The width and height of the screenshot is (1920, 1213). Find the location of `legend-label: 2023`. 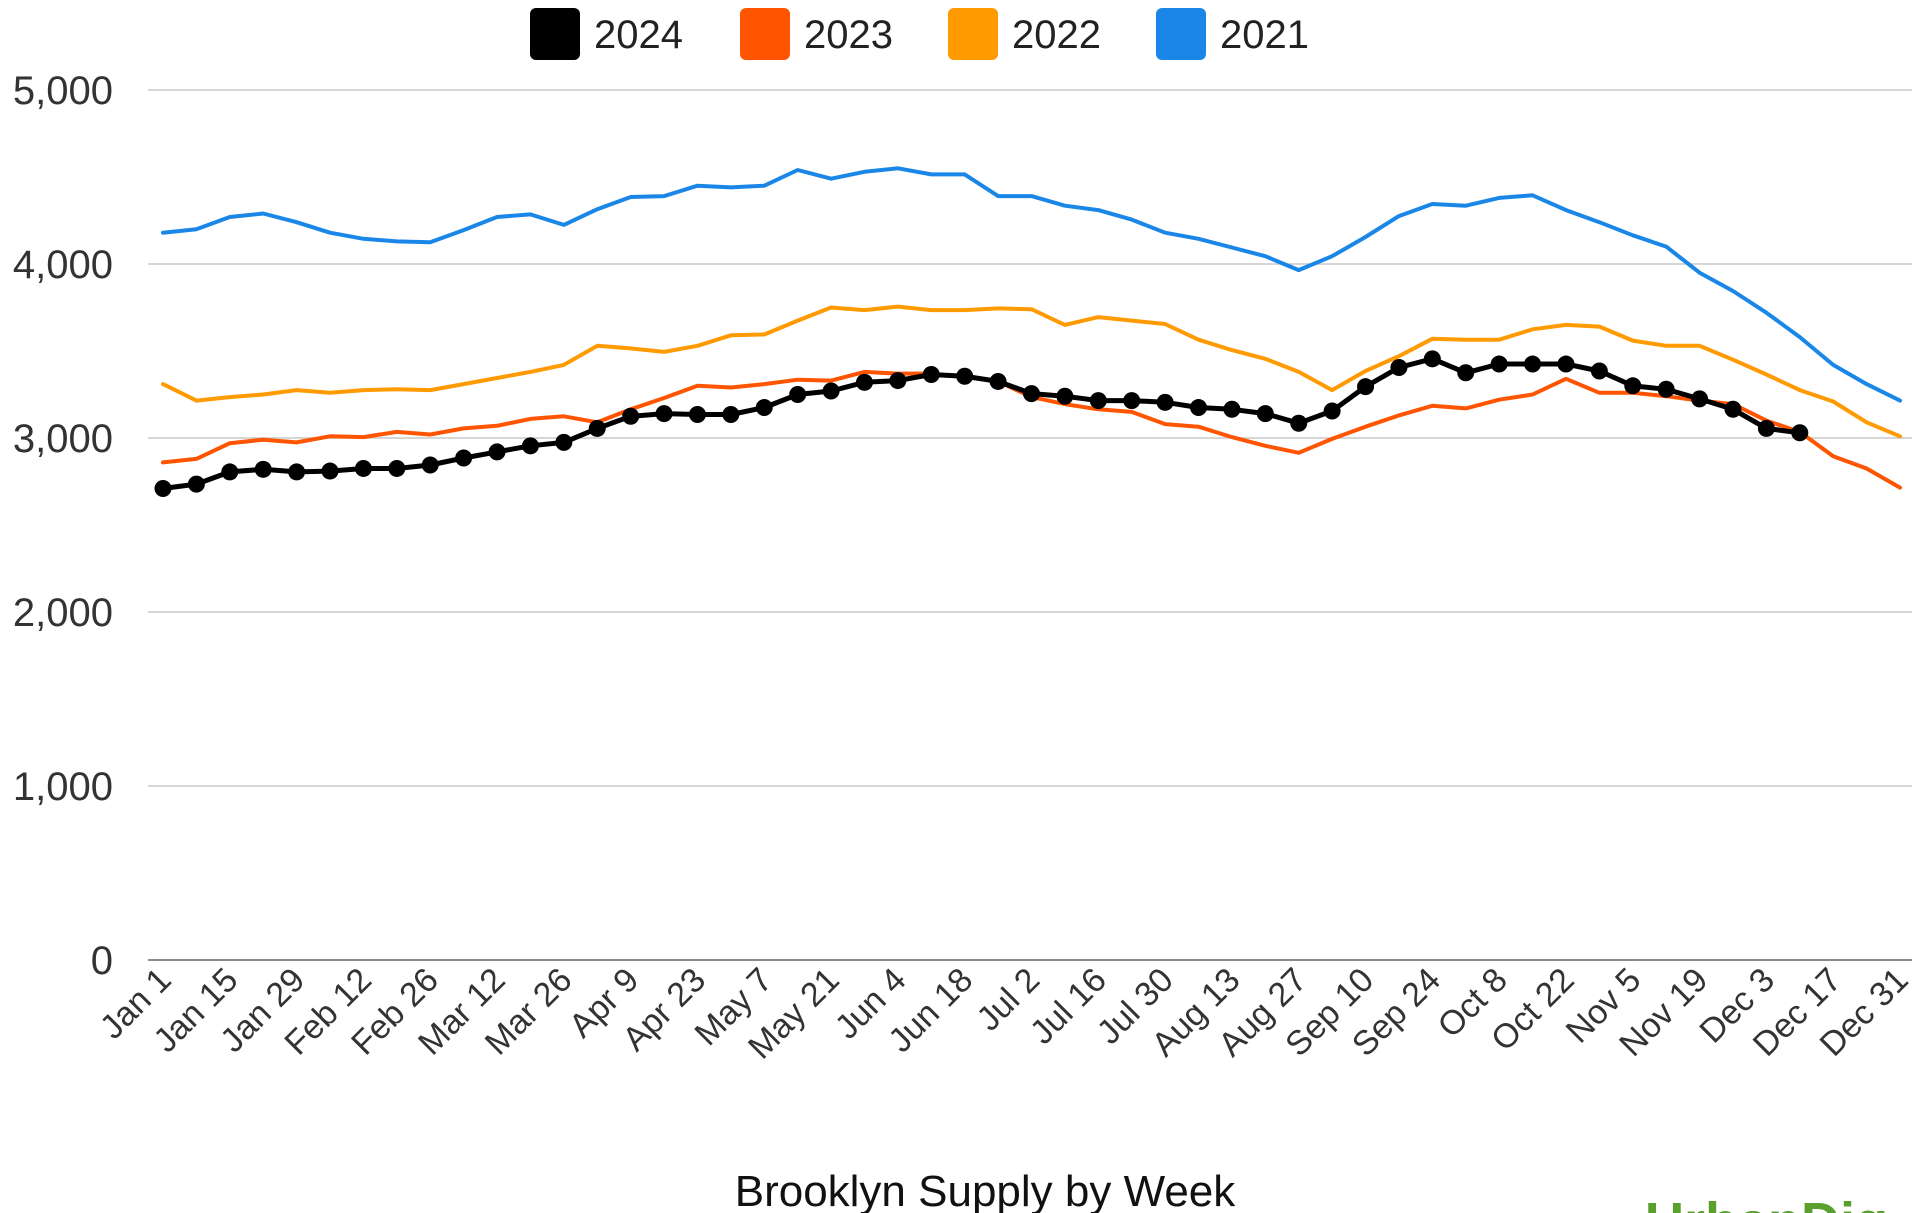

legend-label: 2023 is located at coordinates (848, 35).